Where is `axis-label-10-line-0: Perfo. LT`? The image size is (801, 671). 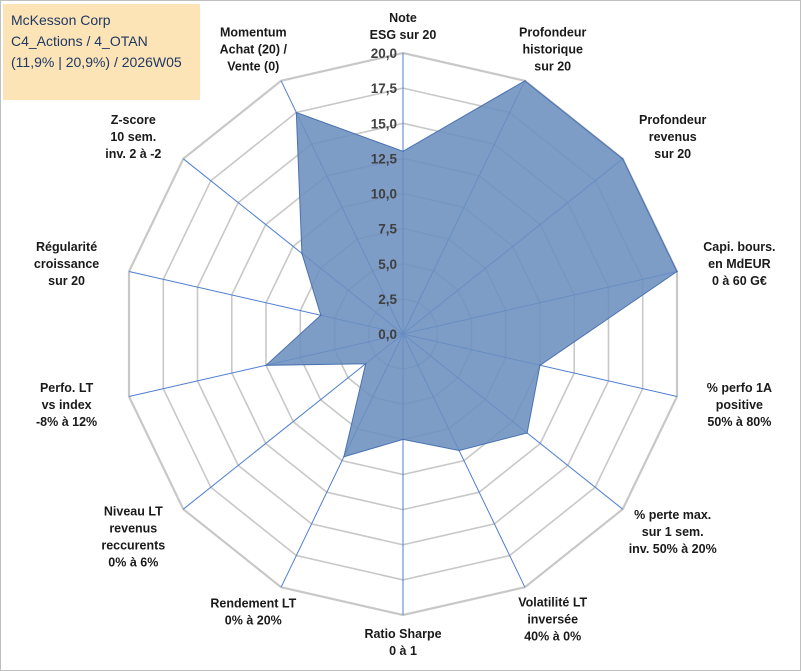 axis-label-10-line-0: Perfo. LT is located at coordinates (67, 388).